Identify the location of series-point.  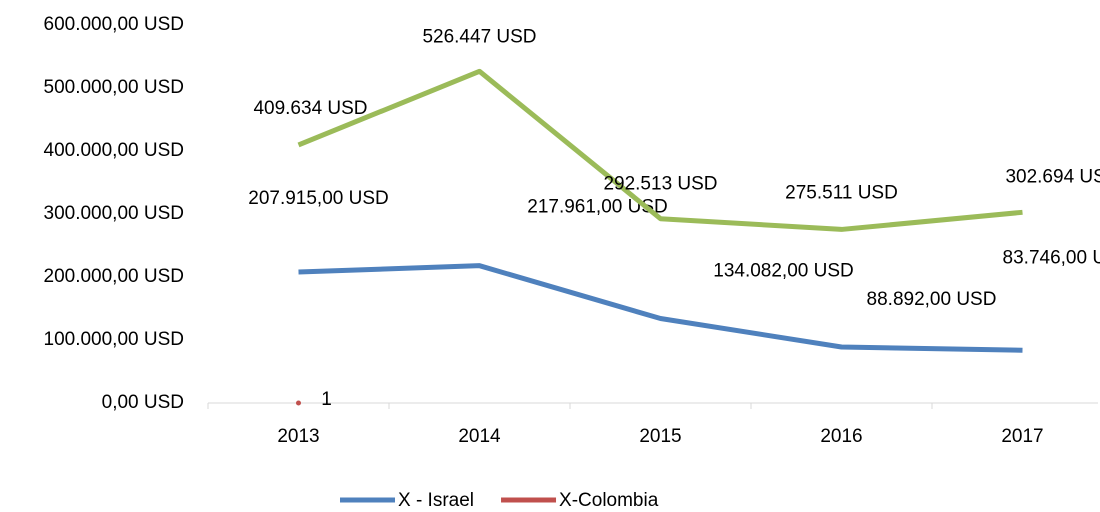
(298, 403).